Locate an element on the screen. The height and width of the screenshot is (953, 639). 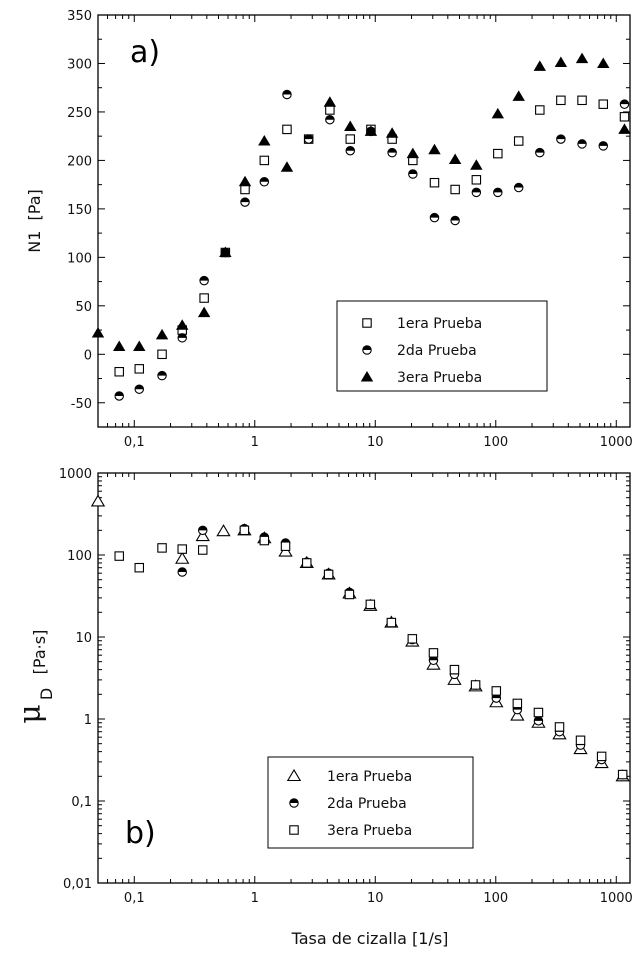
legend-b: 1era Prueba 2da Prueba 3era Prueba is located at coordinates (370, 802).